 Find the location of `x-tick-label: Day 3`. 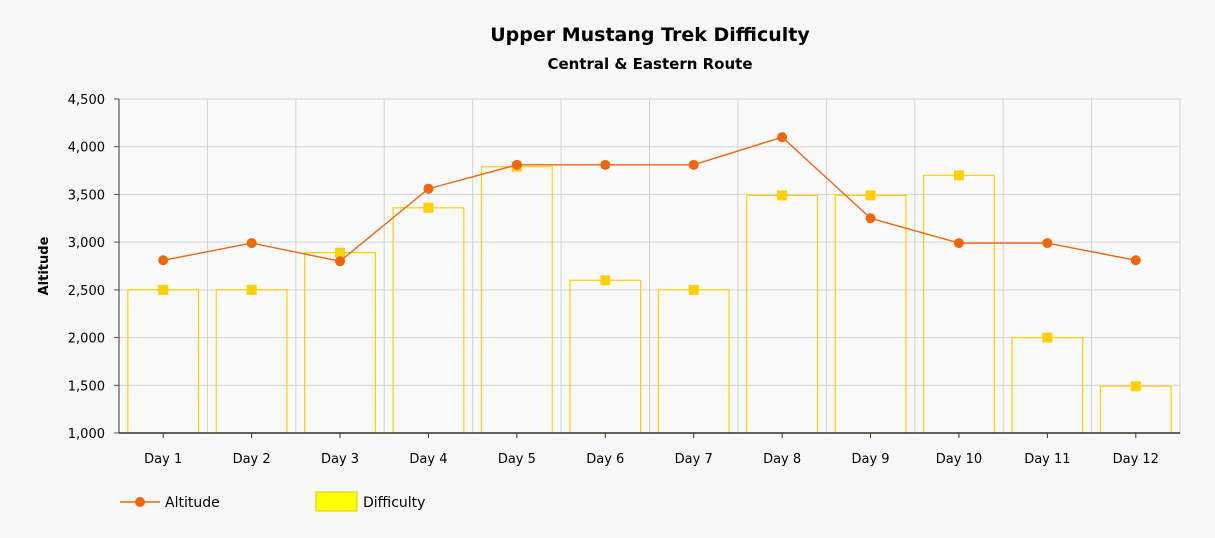

x-tick-label: Day 3 is located at coordinates (340, 459).